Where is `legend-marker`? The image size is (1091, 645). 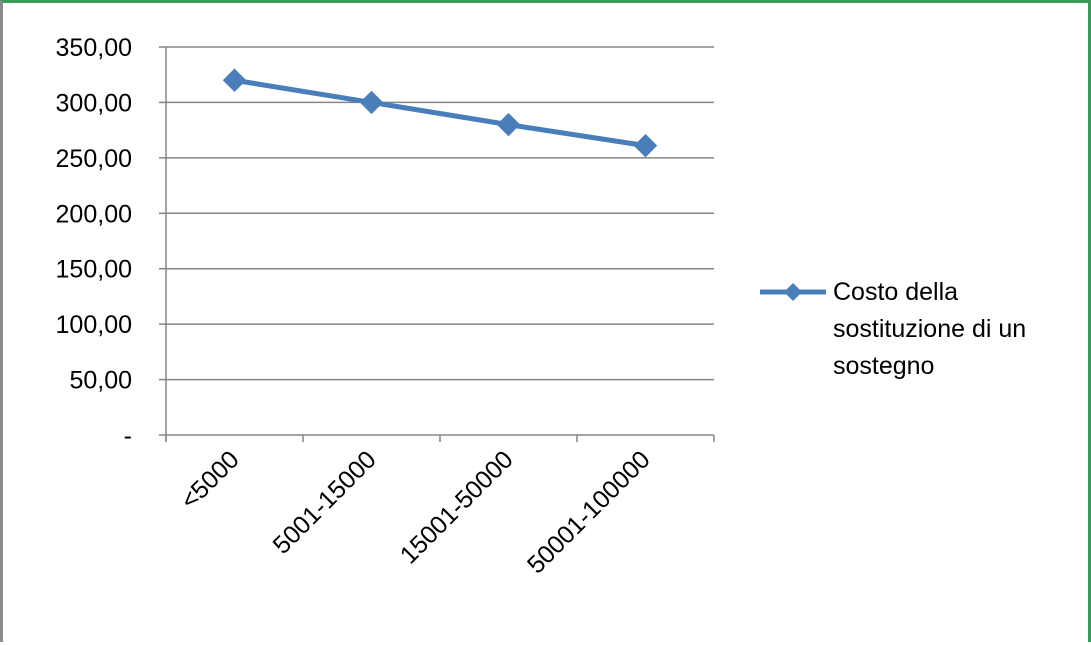 legend-marker is located at coordinates (793, 292).